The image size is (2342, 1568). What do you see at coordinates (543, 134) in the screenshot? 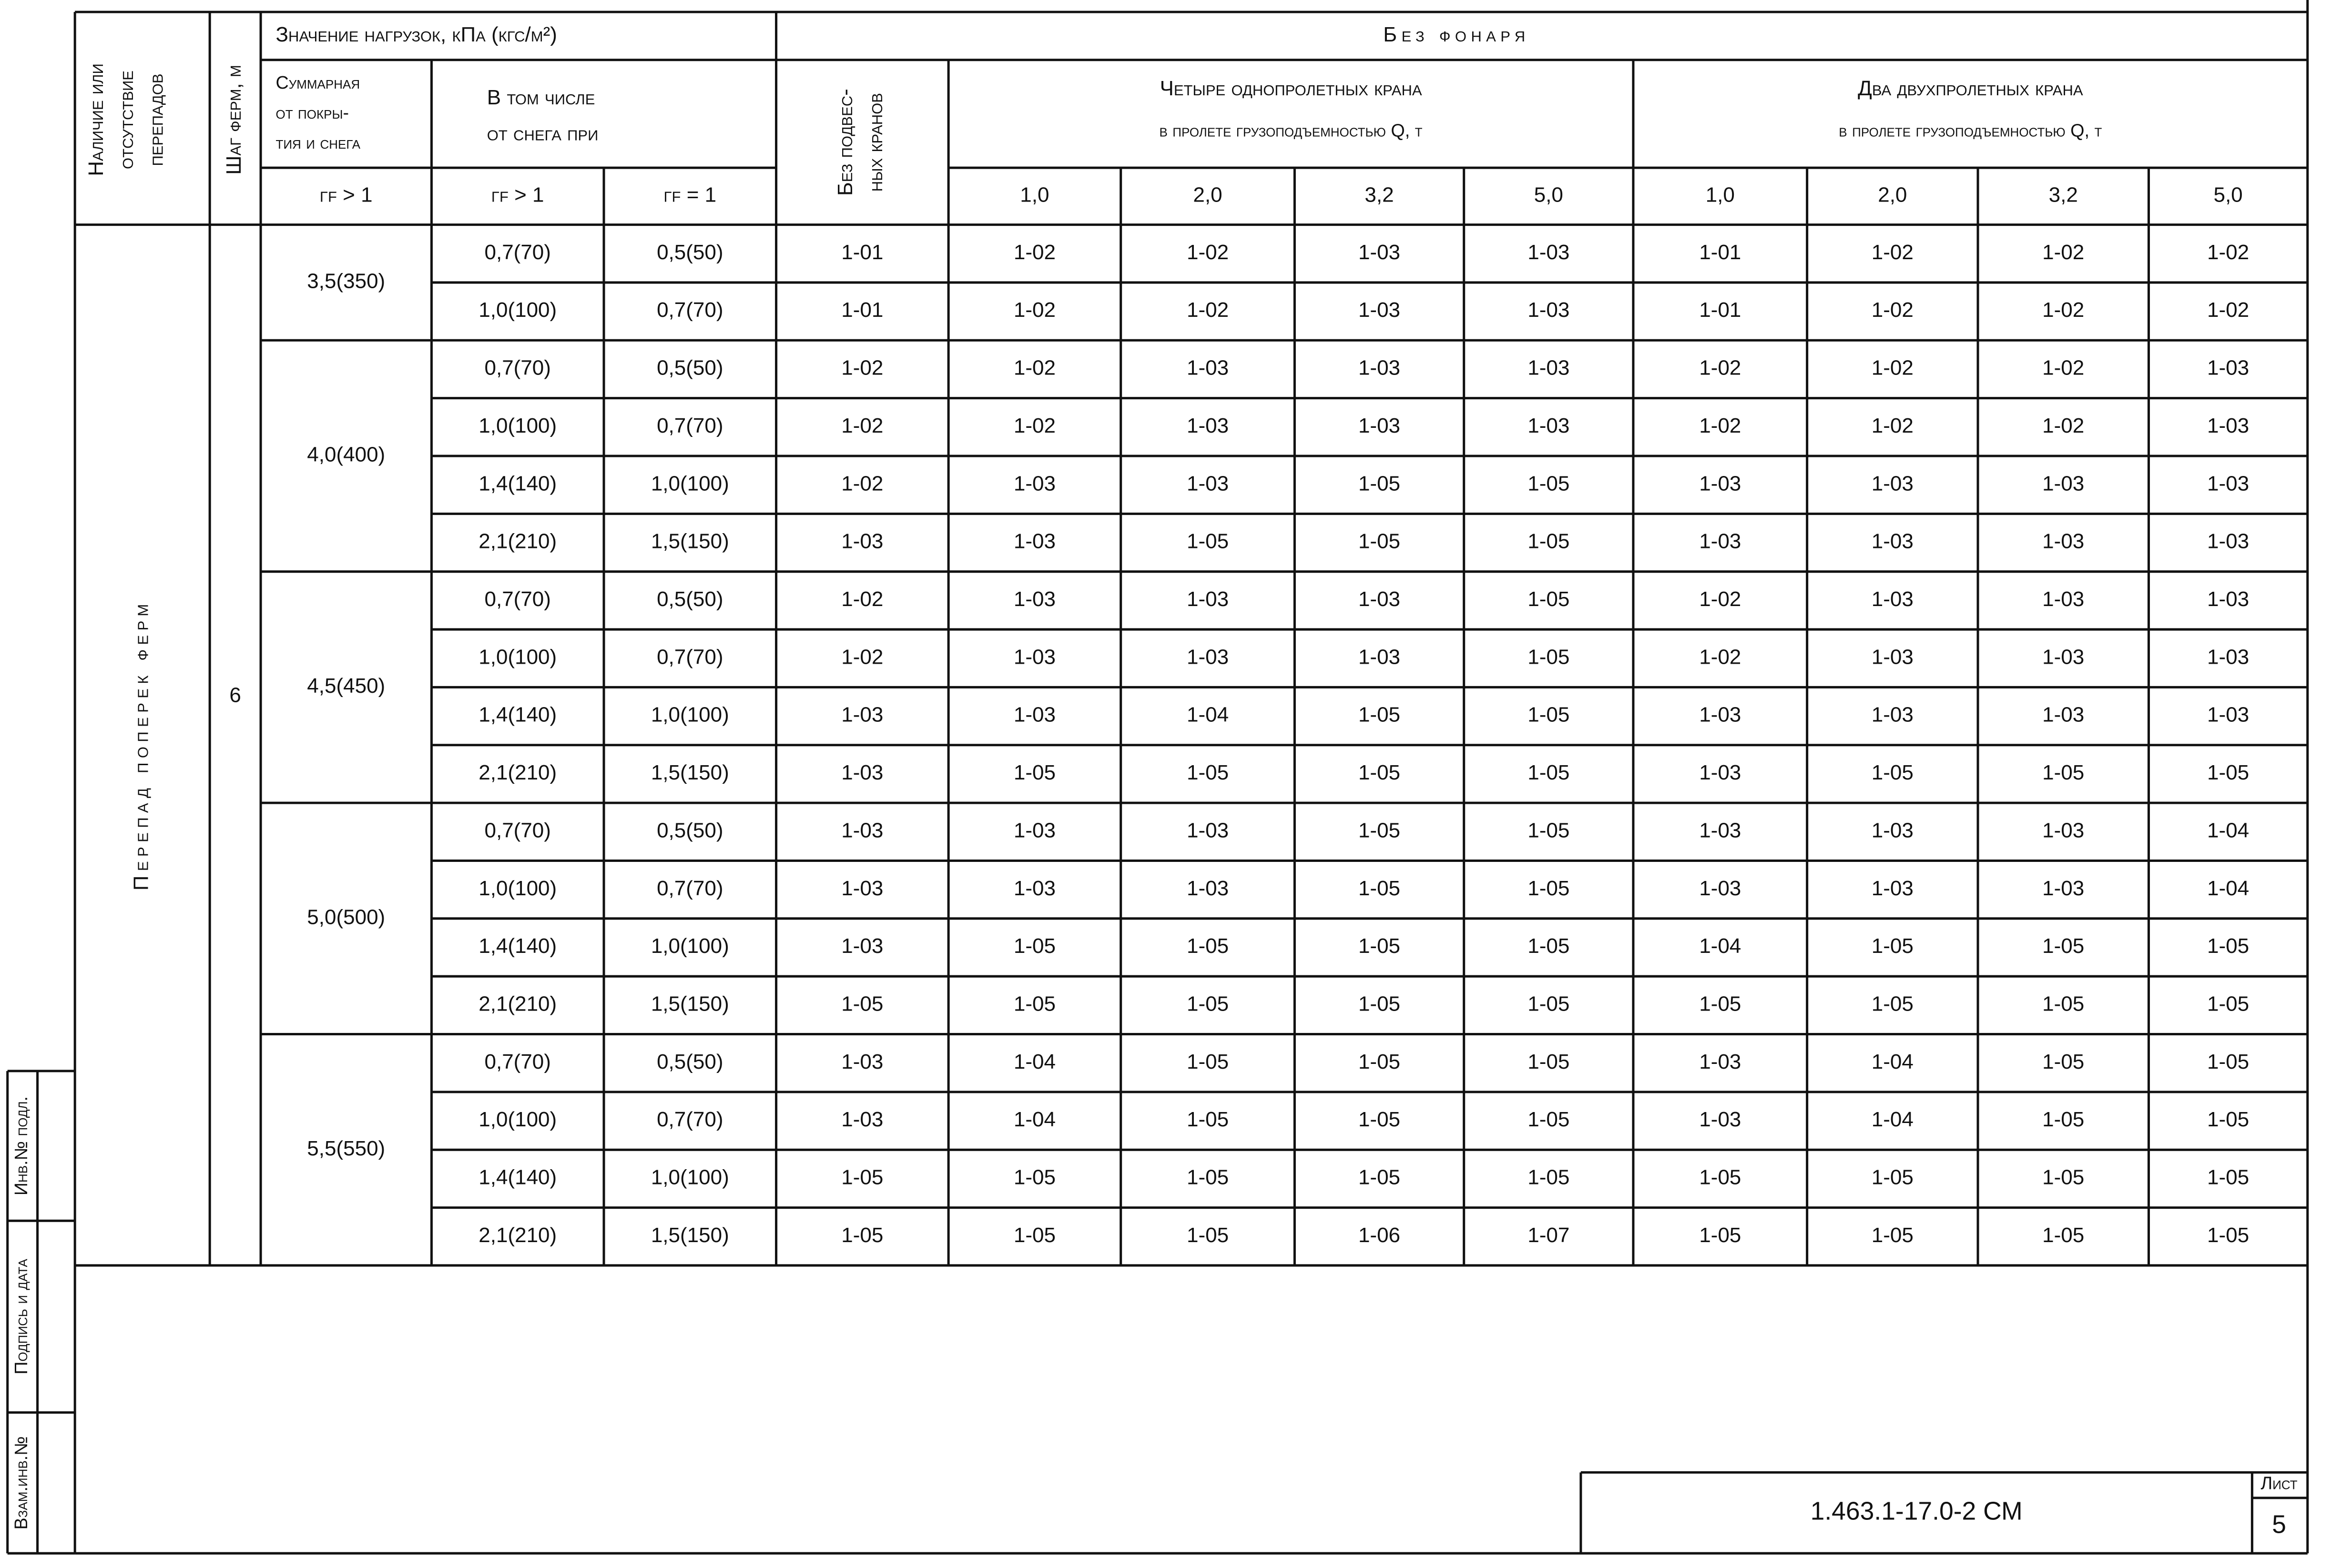
I see `snow-header: от снега при` at bounding box center [543, 134].